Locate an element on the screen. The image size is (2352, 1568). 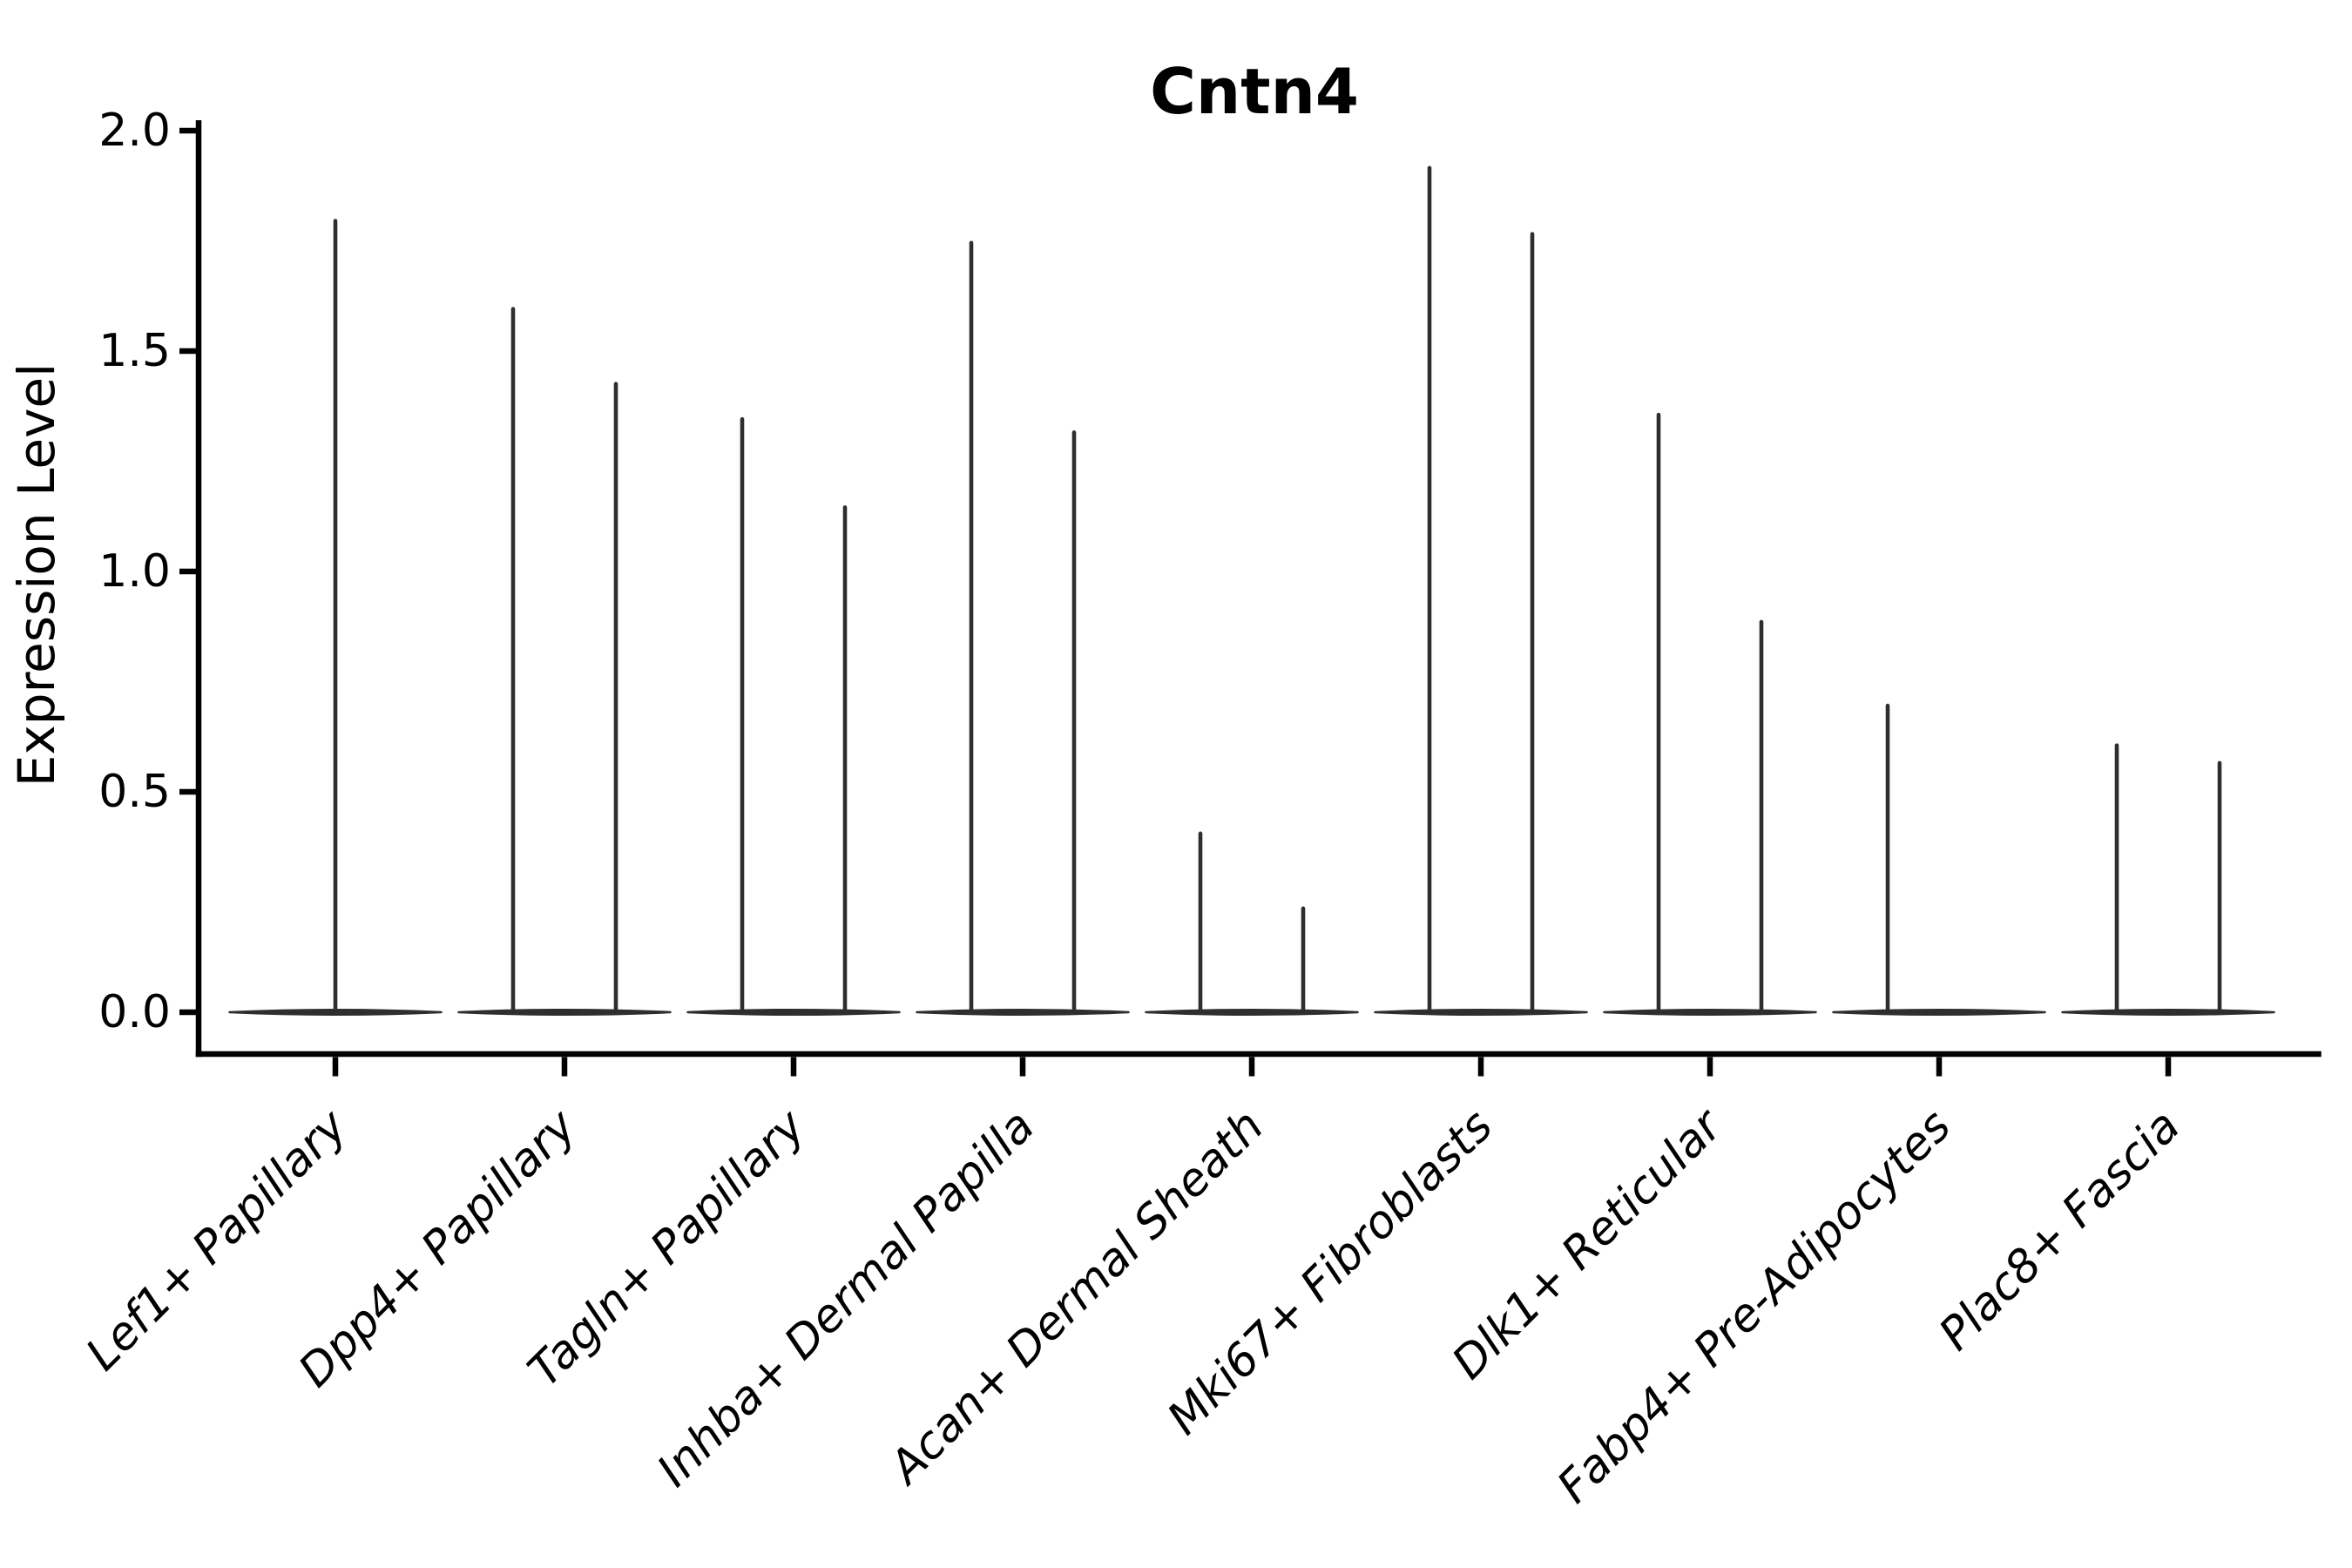
y-axis-label: Expression Level is located at coordinates (36, 575).